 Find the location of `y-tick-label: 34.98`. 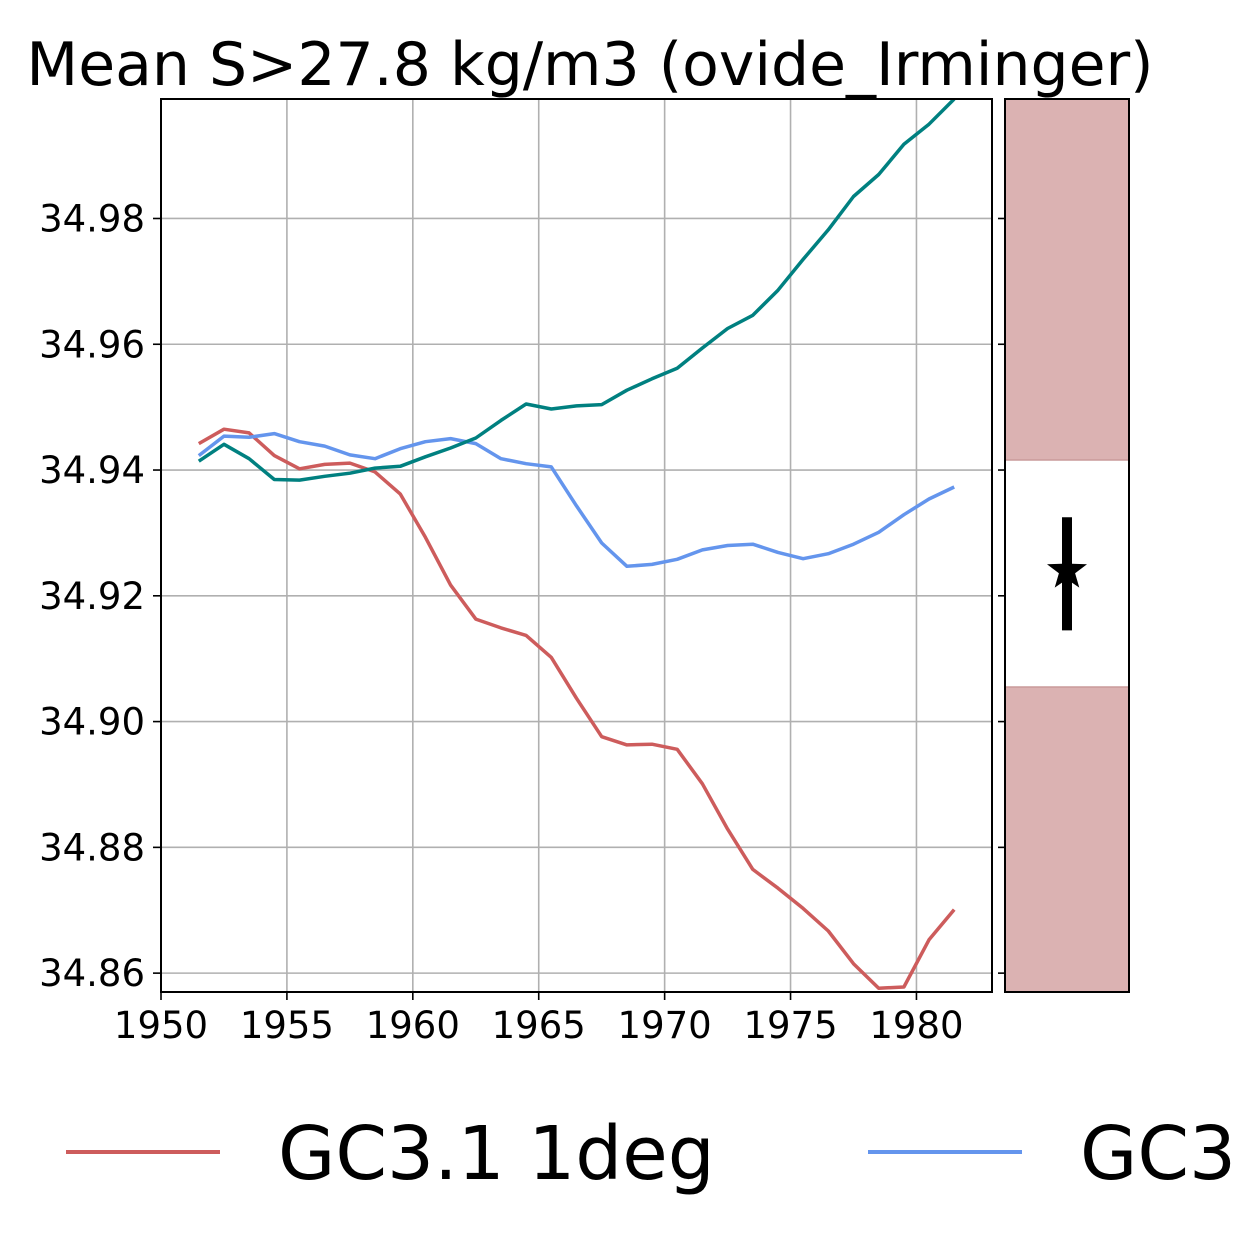

y-tick-label: 34.98 is located at coordinates (92, 218).